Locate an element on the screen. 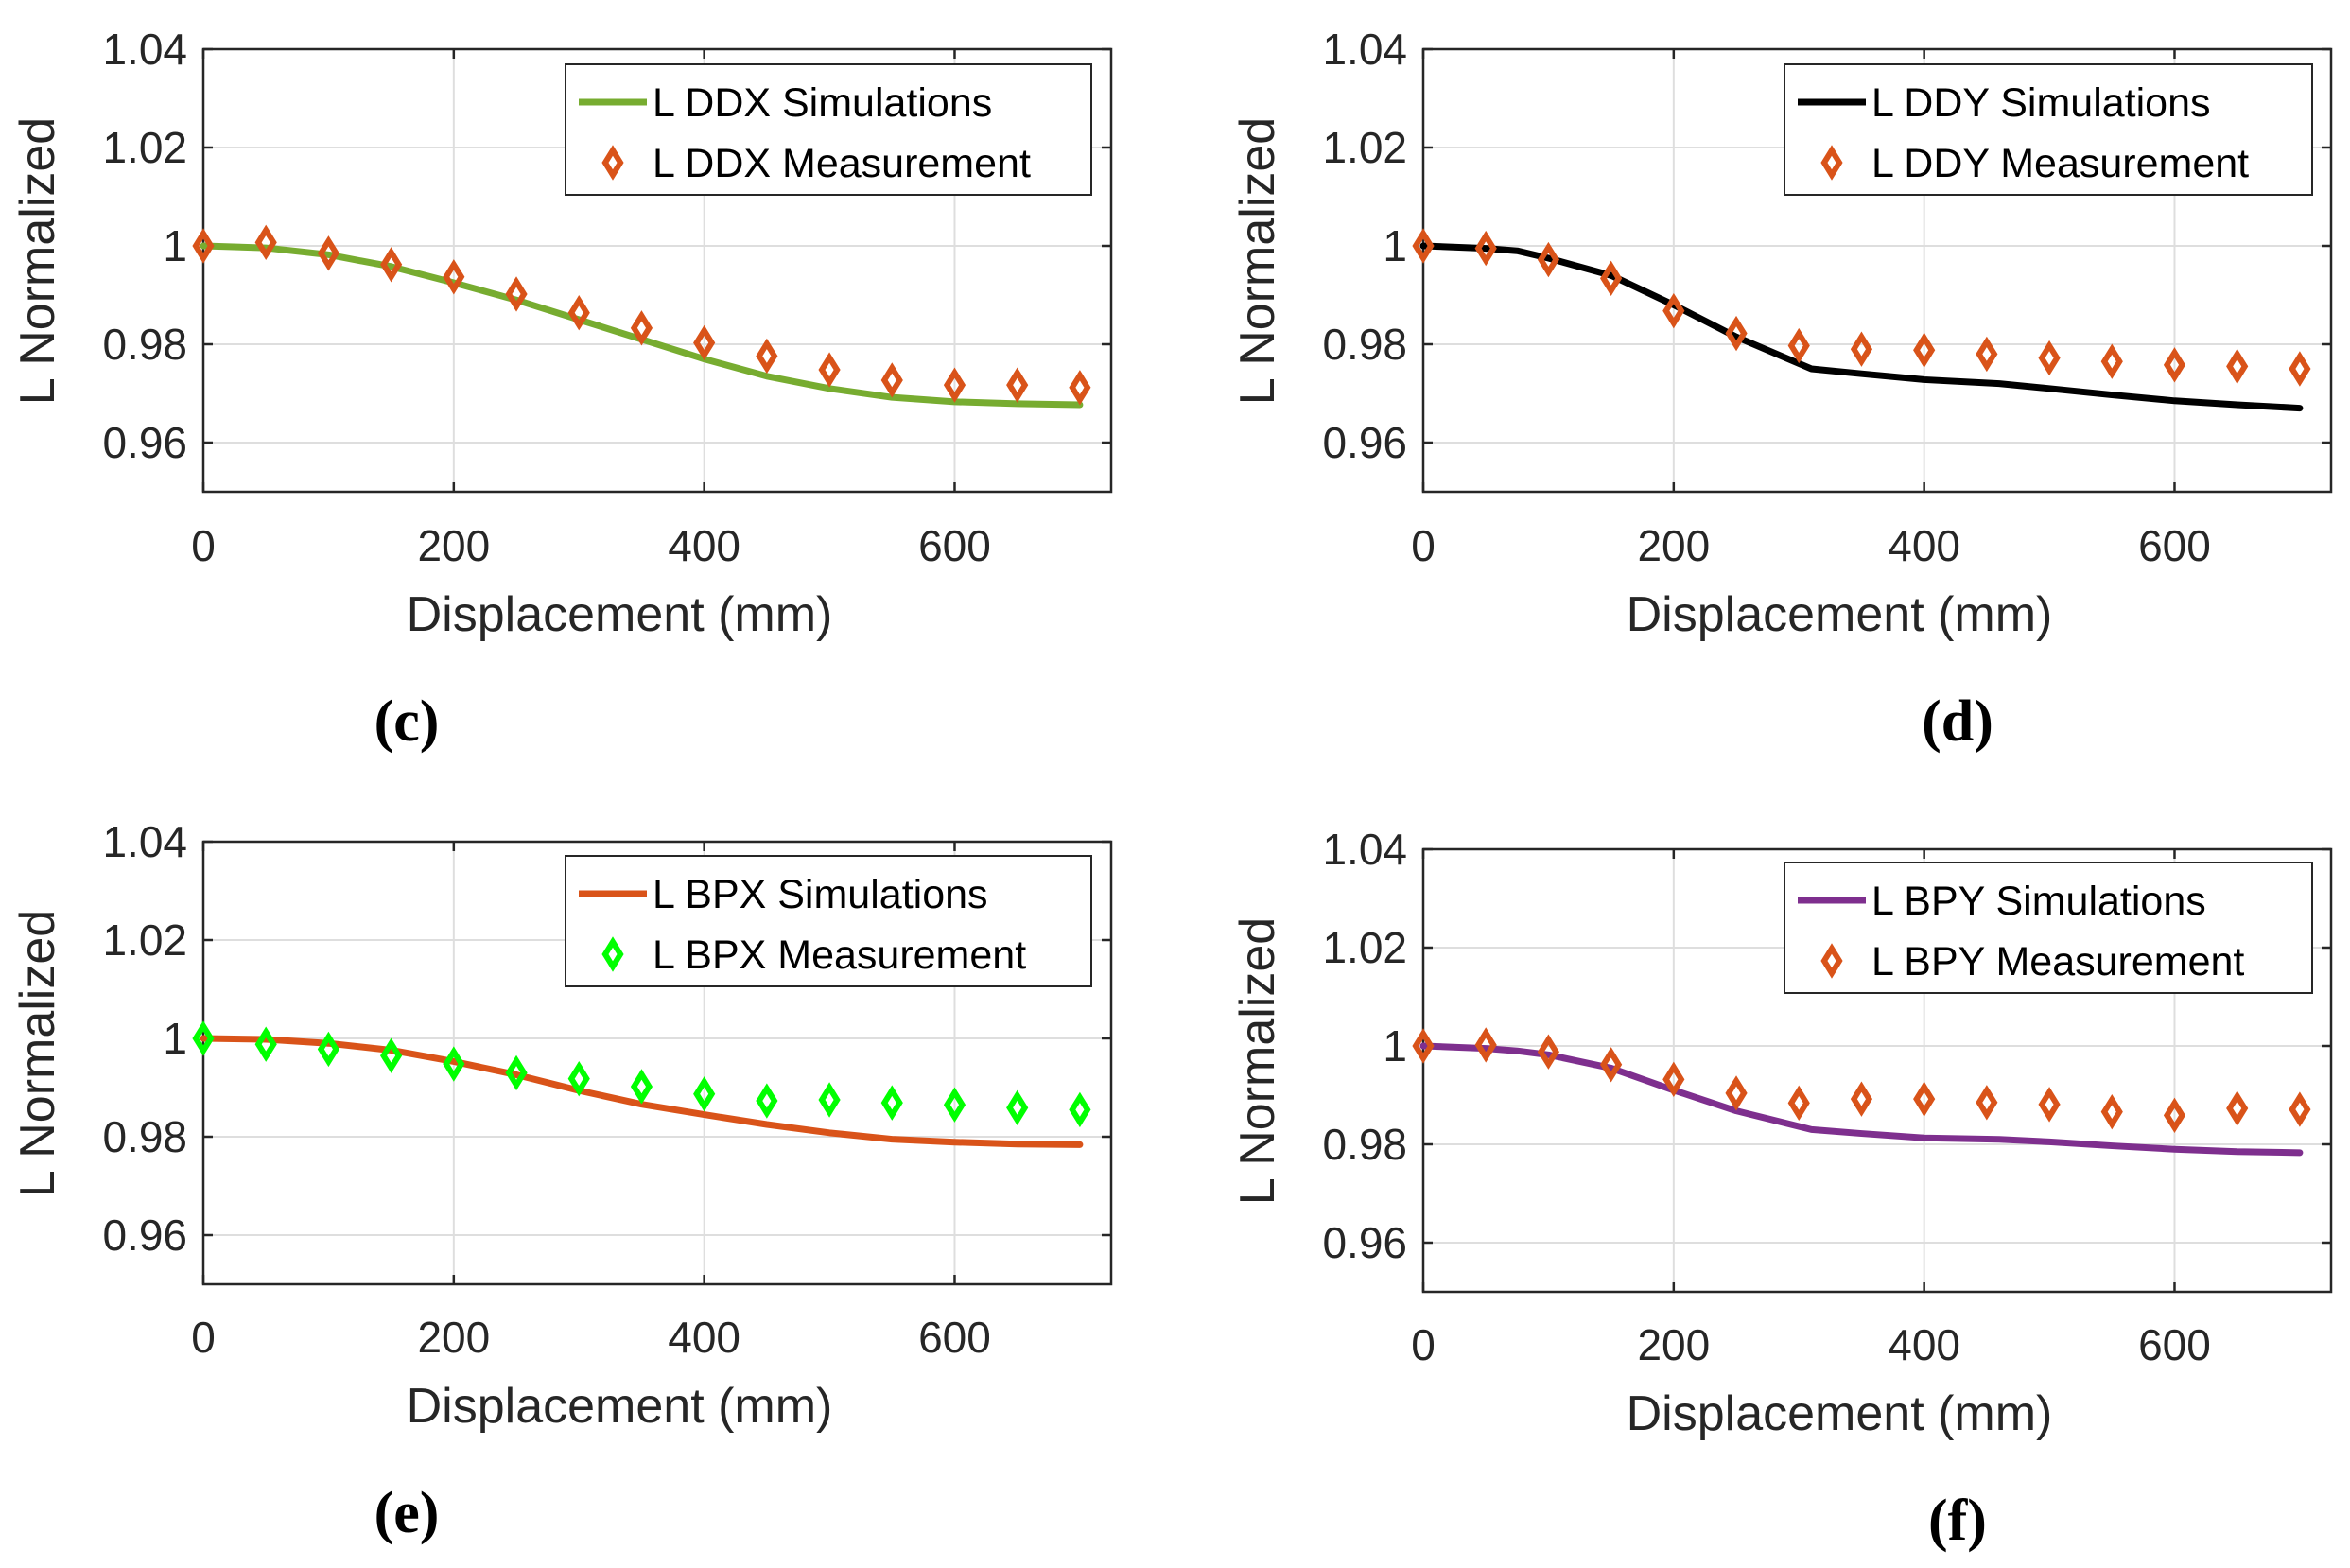 Image resolution: width=2350 pixels, height=1568 pixels. legend-entry: L BPX Measurement is located at coordinates (839, 955).